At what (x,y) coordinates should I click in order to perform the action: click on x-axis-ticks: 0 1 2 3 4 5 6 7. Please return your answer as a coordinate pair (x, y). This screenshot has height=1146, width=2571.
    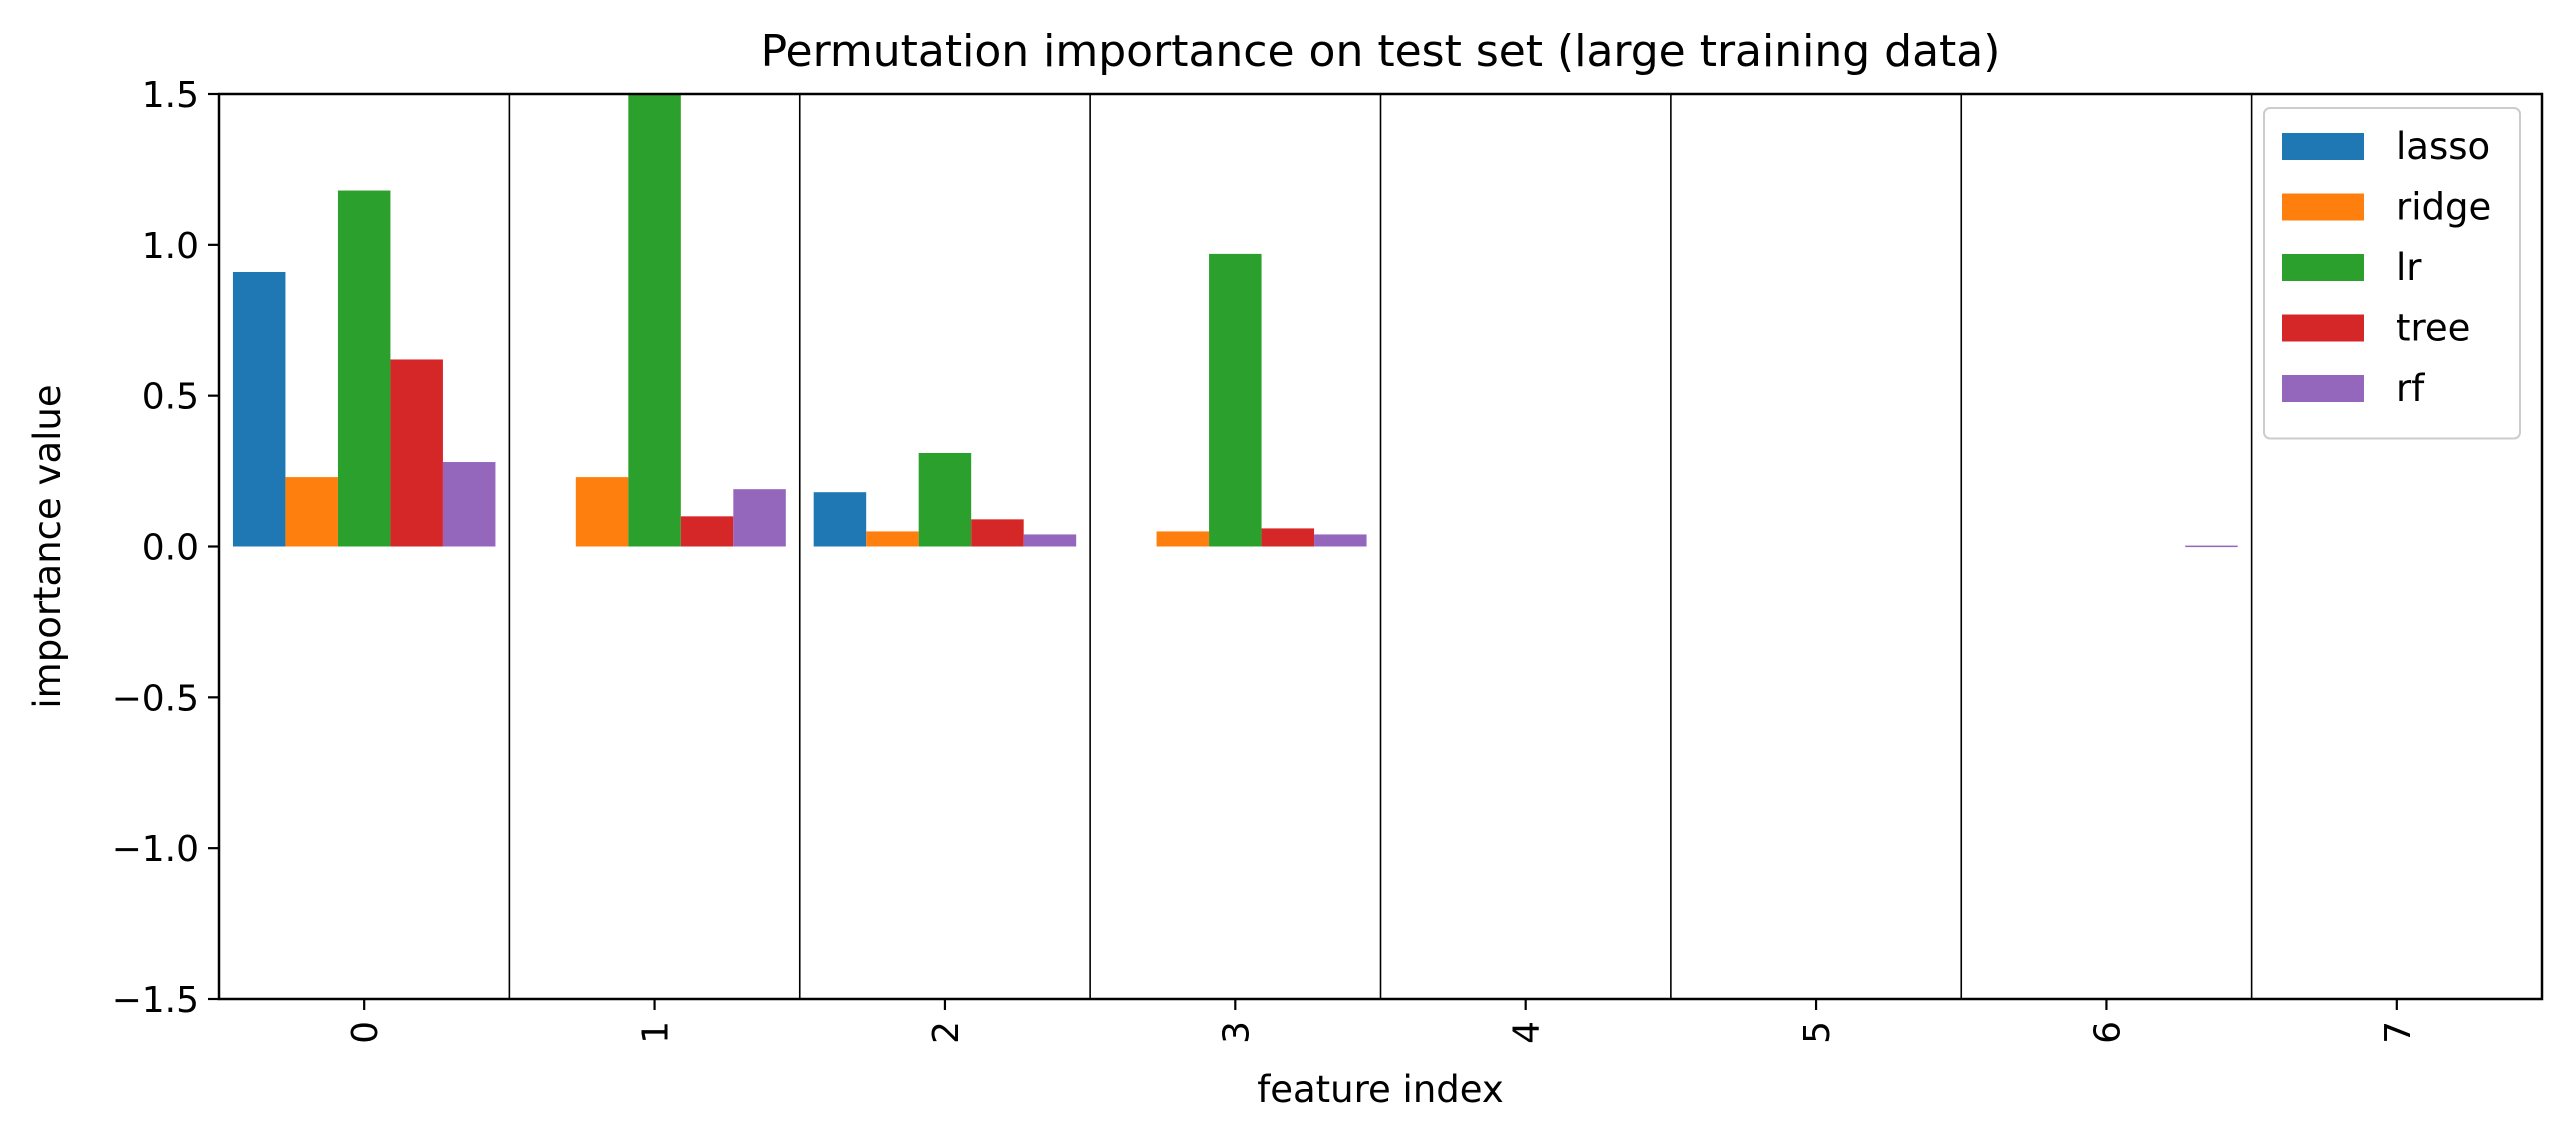
    Looking at the image, I should click on (1382, 1021).